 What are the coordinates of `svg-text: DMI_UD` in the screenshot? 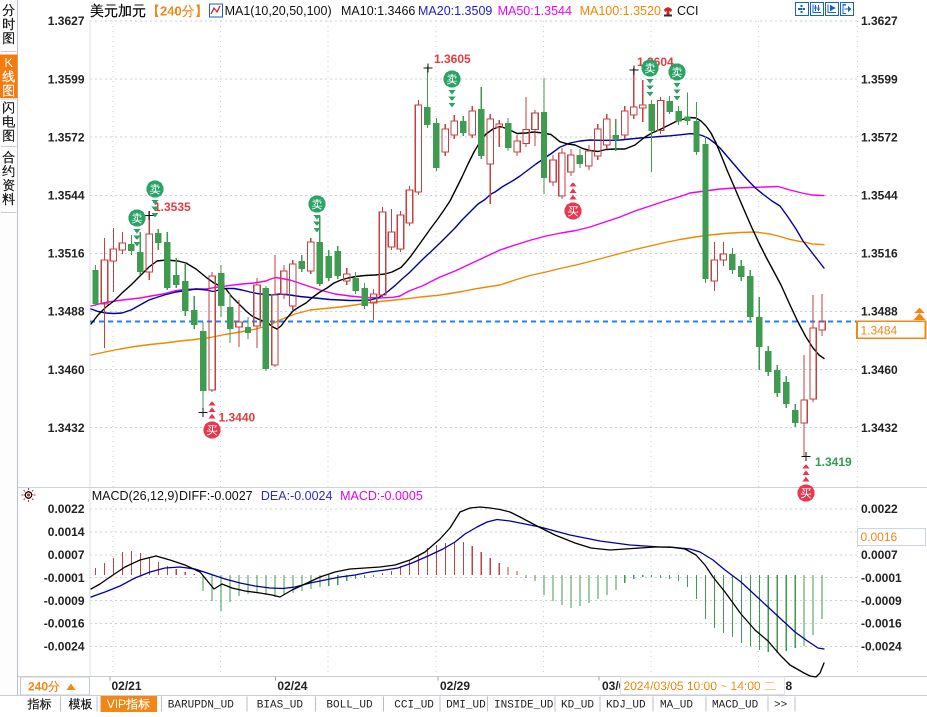 It's located at (466, 706).